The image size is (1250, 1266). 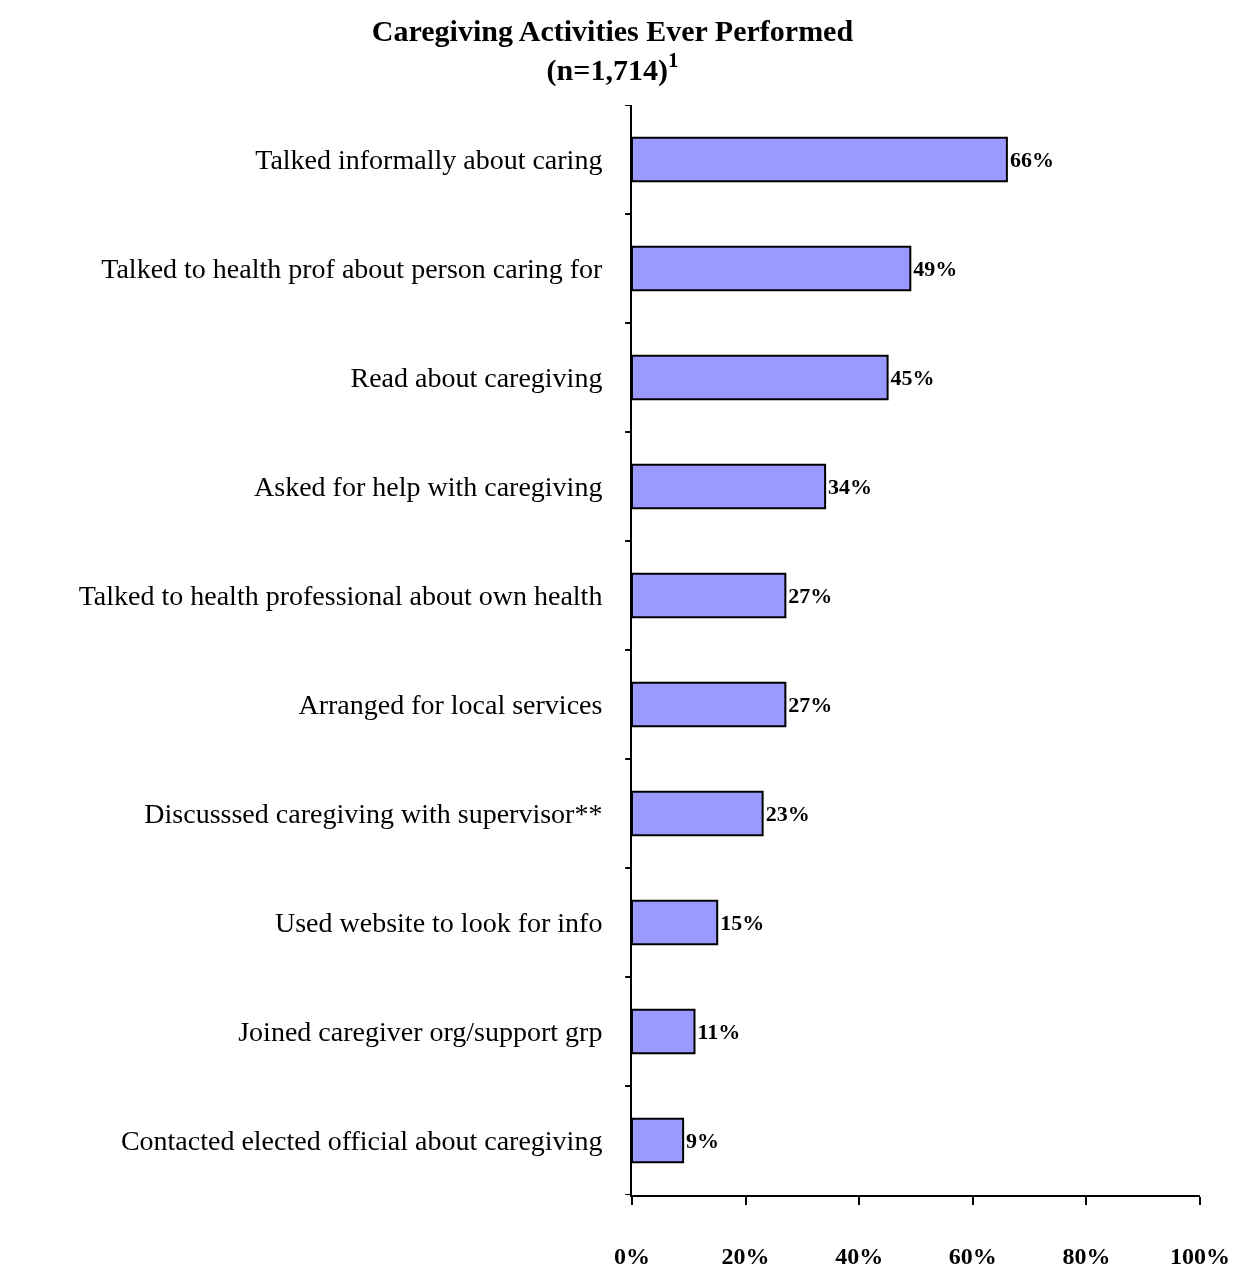 What do you see at coordinates (428, 487) in the screenshot?
I see `y-tick-label: Asked for help with caregiving` at bounding box center [428, 487].